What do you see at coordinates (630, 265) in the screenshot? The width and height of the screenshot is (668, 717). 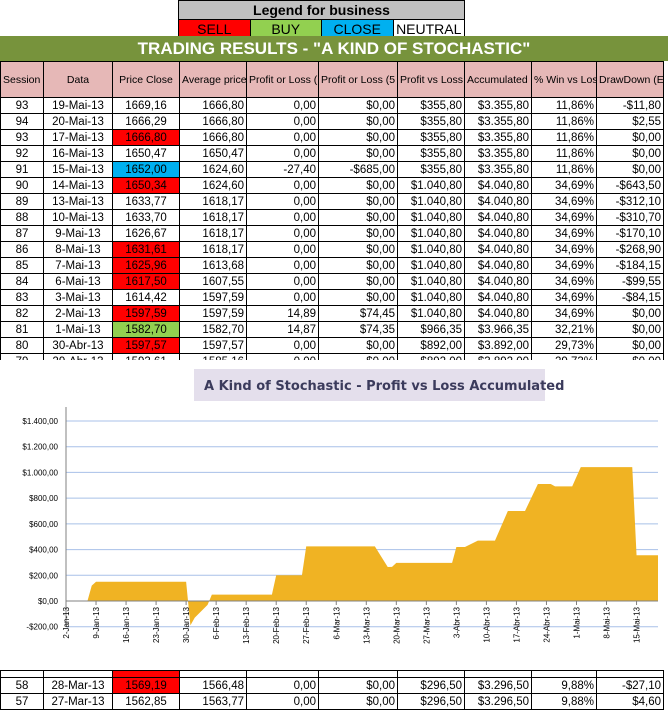 I see `table-cell: -$184,15` at bounding box center [630, 265].